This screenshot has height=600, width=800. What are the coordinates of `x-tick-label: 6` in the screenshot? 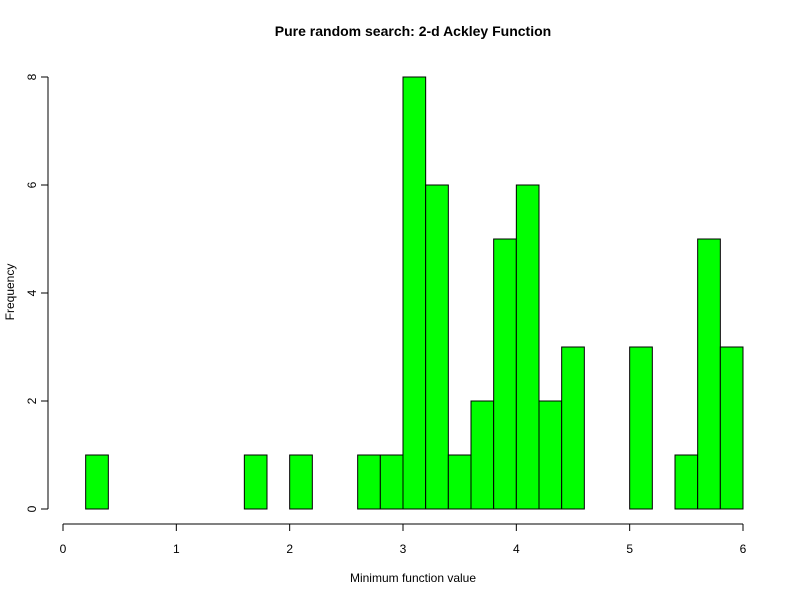 It's located at (743, 549).